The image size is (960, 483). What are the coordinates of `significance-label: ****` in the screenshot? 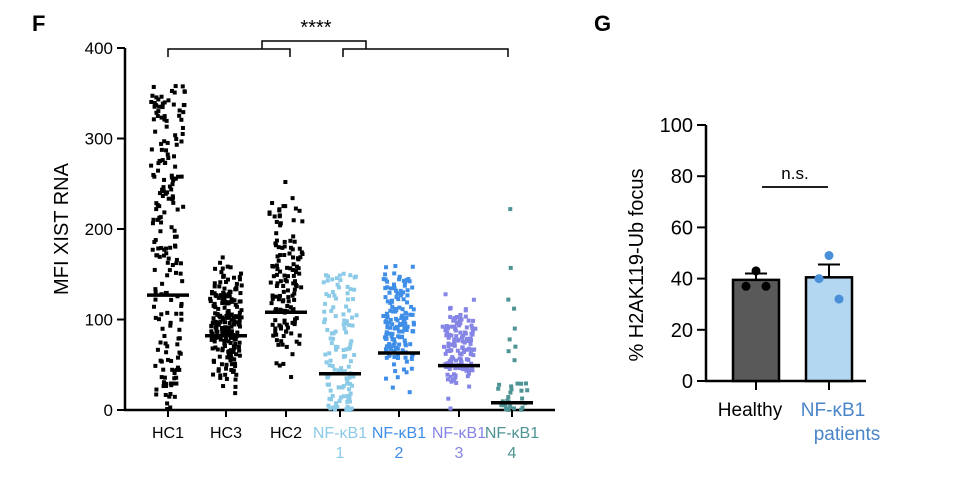 It's located at (315, 28).